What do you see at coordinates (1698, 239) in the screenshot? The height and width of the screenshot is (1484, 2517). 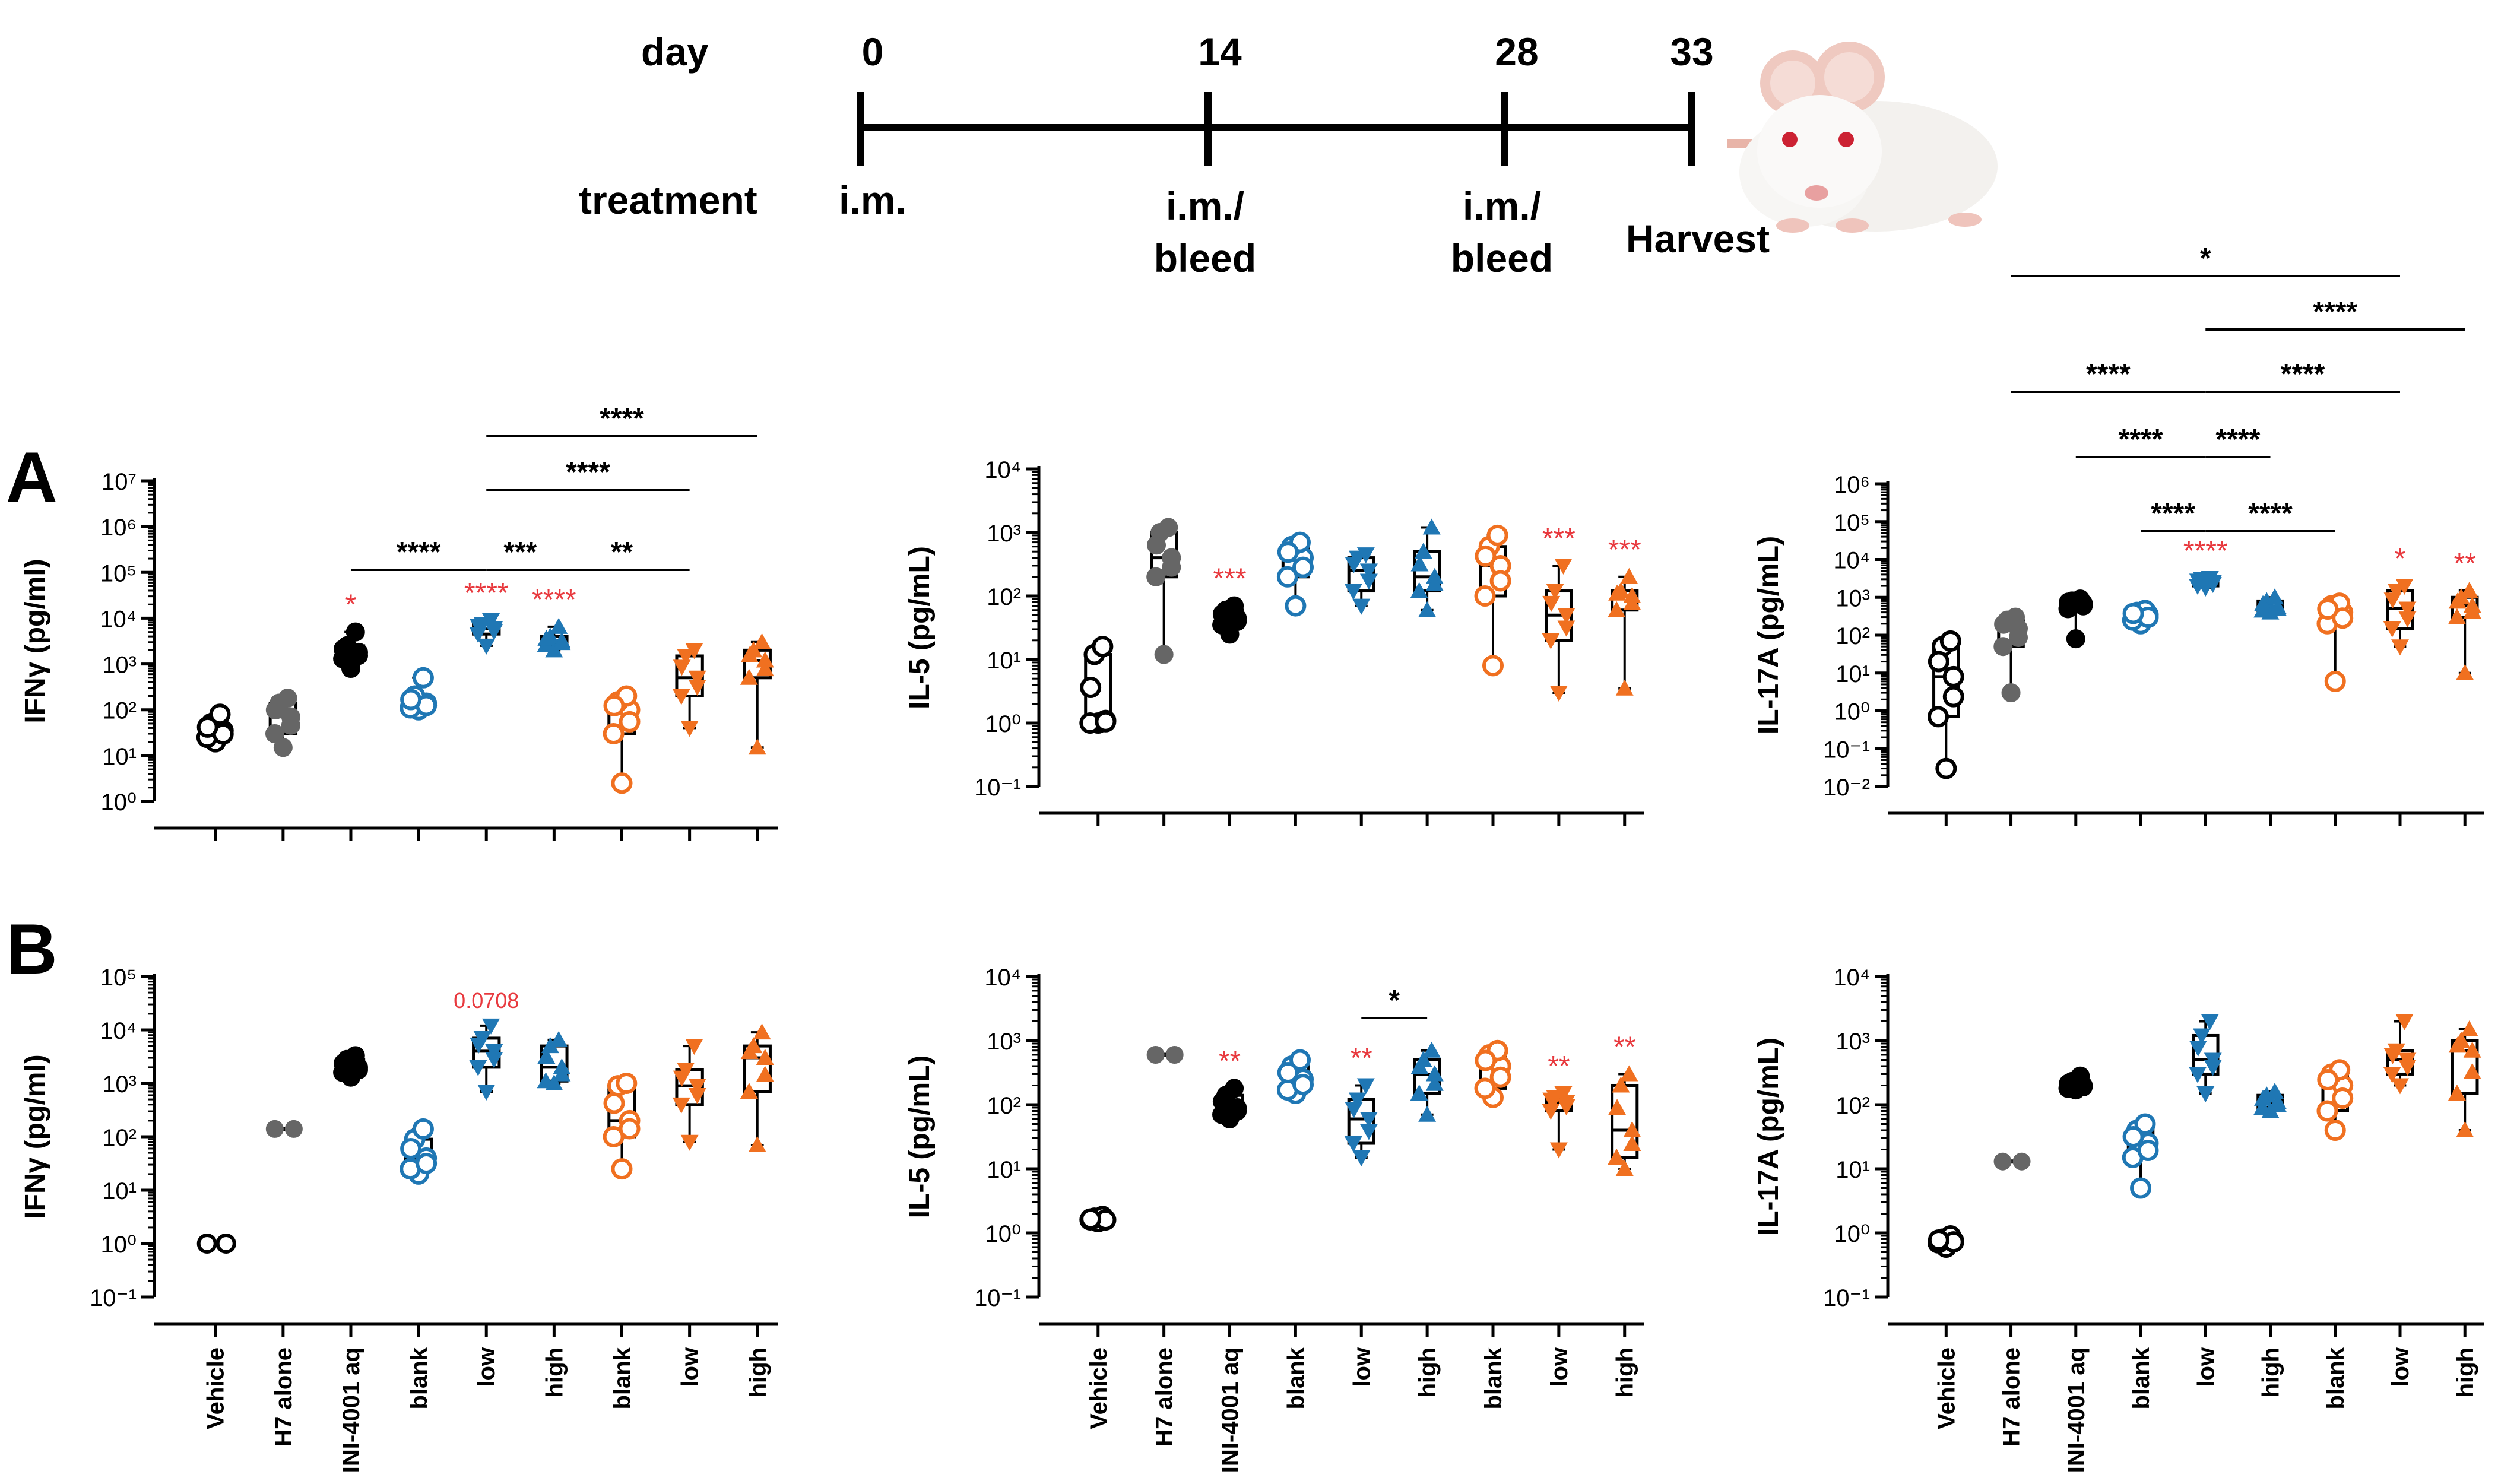 I see `timeline-treatment-3-0: Harvest` at bounding box center [1698, 239].